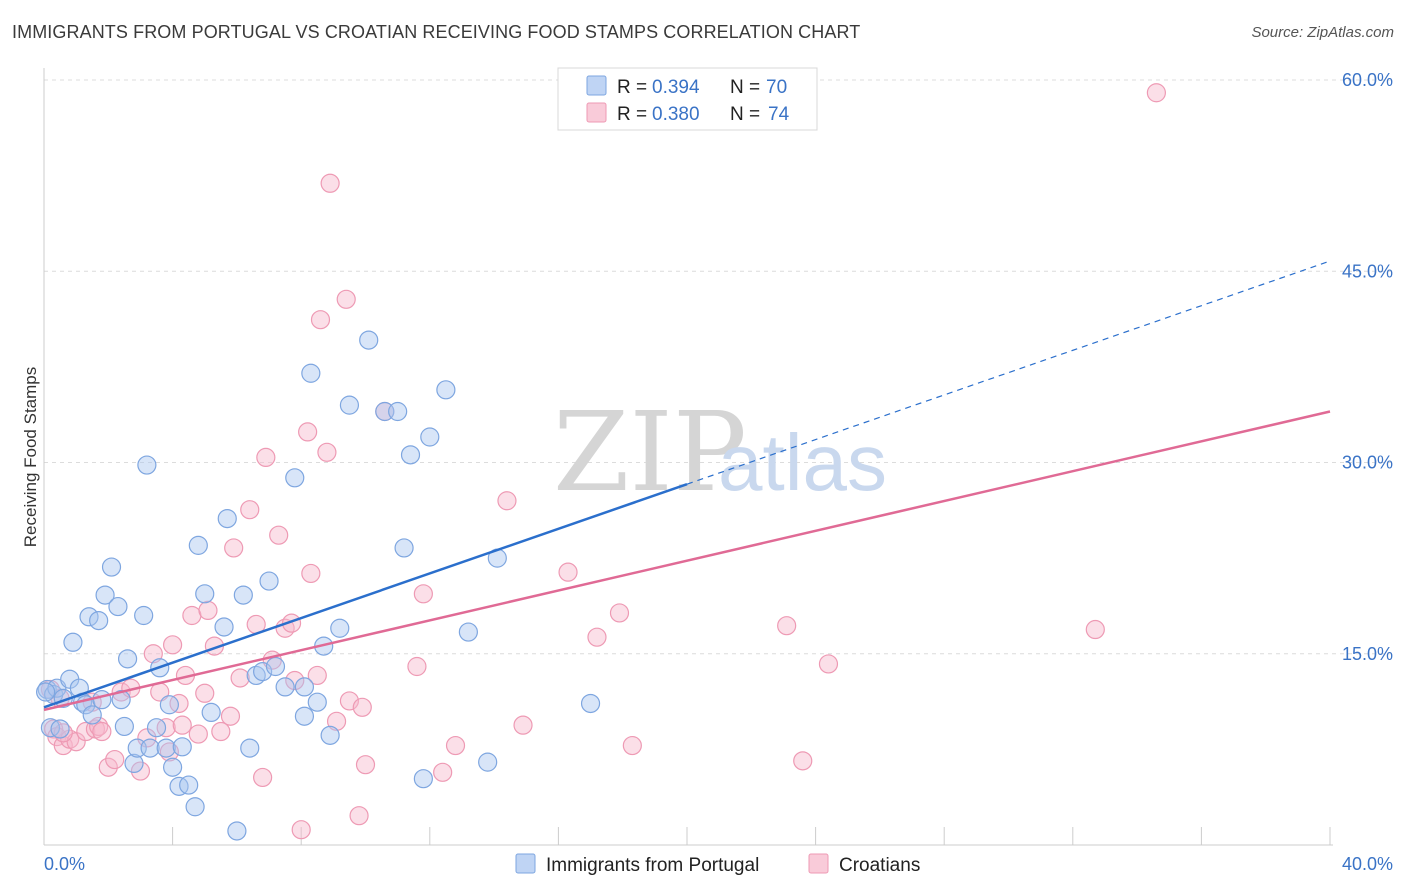 Image resolution: width=1406 pixels, height=892 pixels. I want to click on legend-n-label-portugal: N =, so click(745, 87).